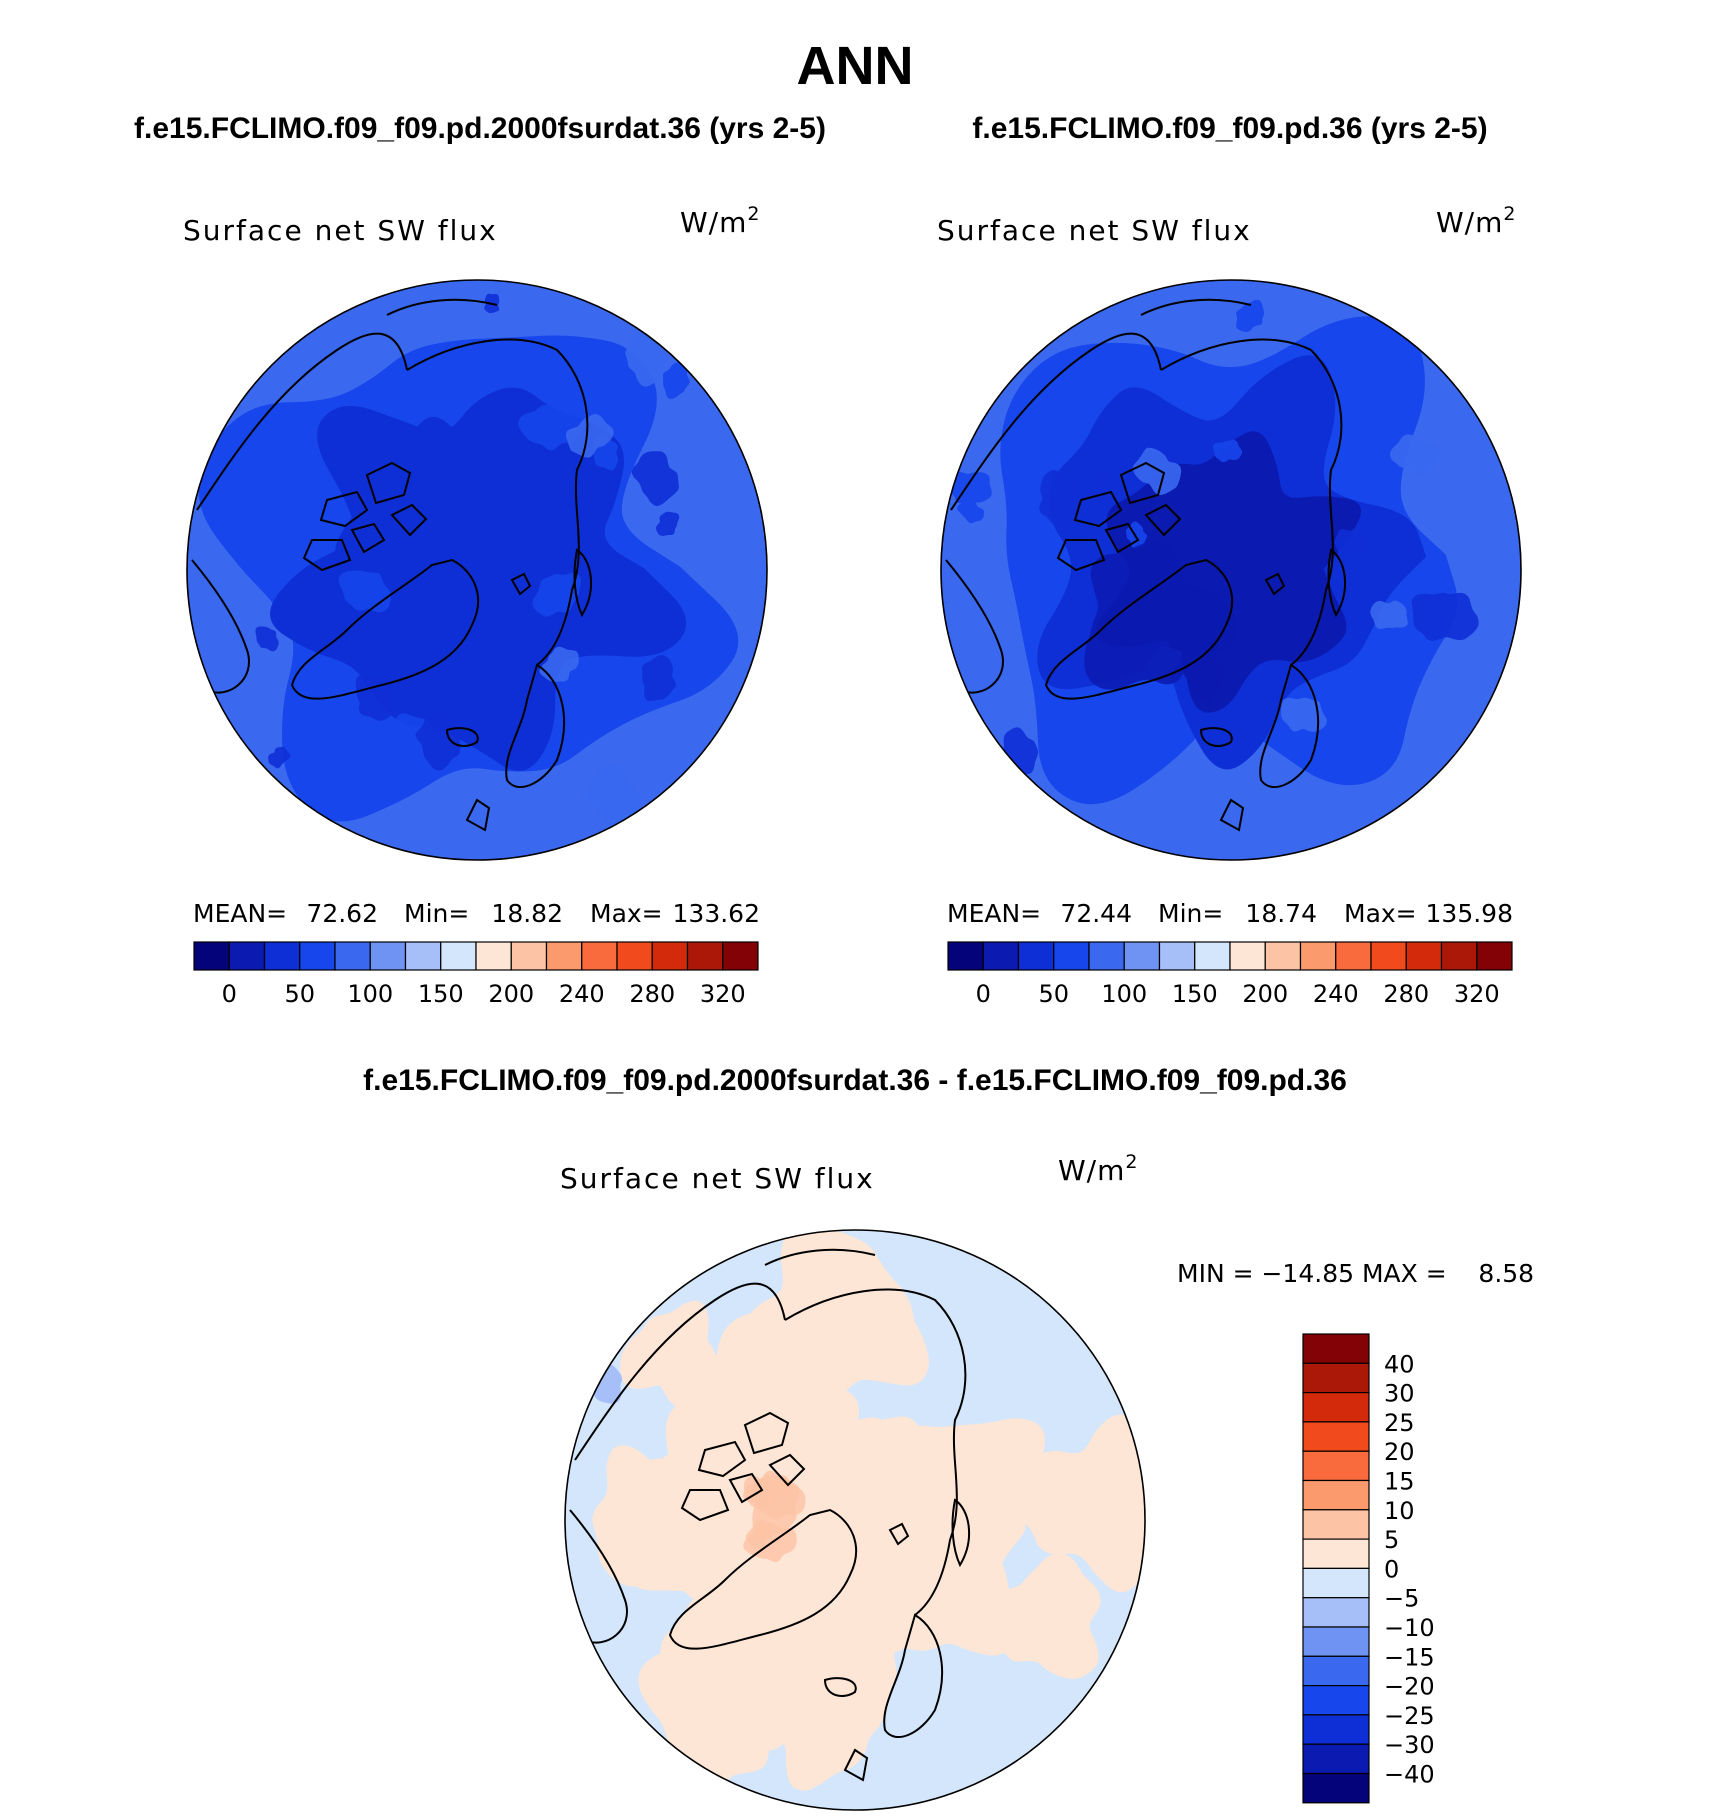 This screenshot has height=1816, width=1710. I want to click on variable-label-diff: Surface net SW flux, so click(717, 1178).